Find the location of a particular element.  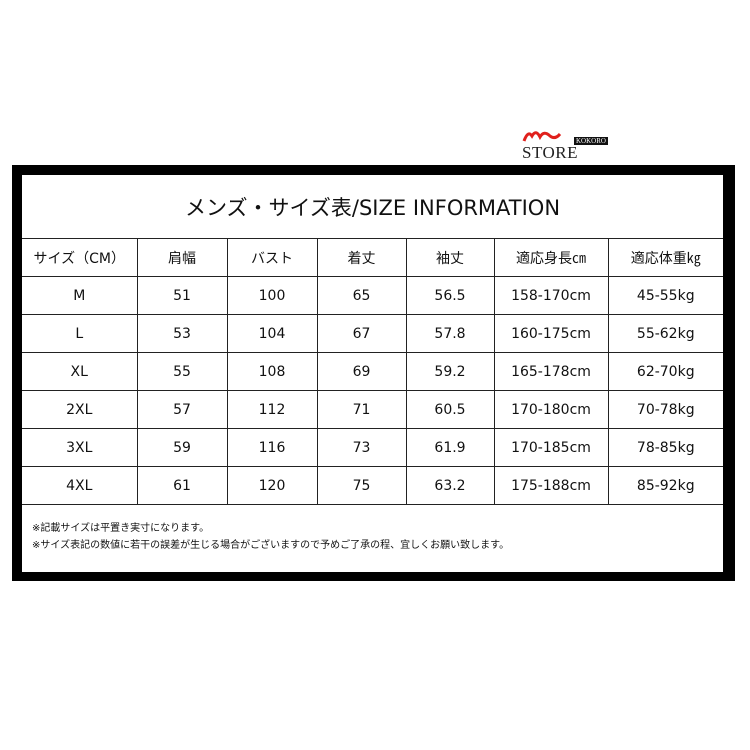

table-cell: 2XL is located at coordinates (80, 409).